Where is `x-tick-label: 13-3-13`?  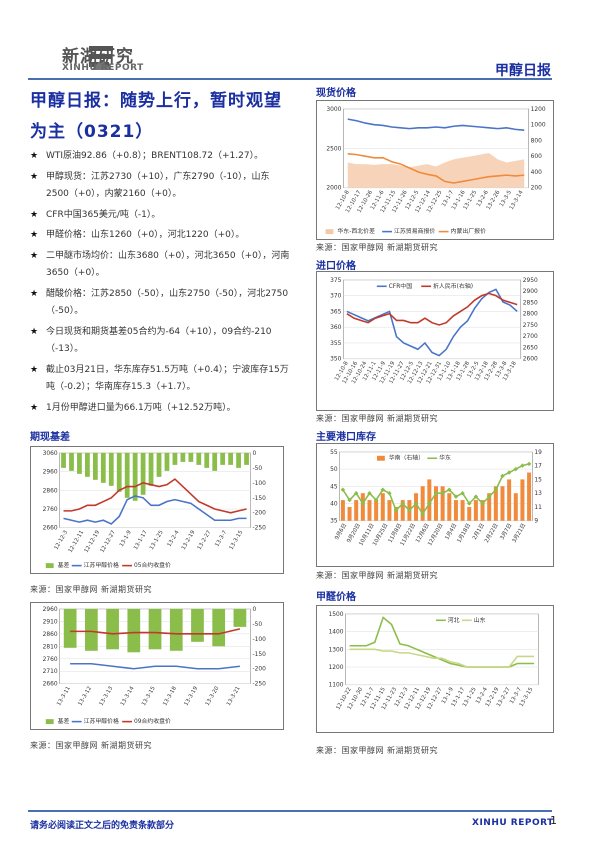
x-tick-label: 13-3-13 is located at coordinates (107, 696).